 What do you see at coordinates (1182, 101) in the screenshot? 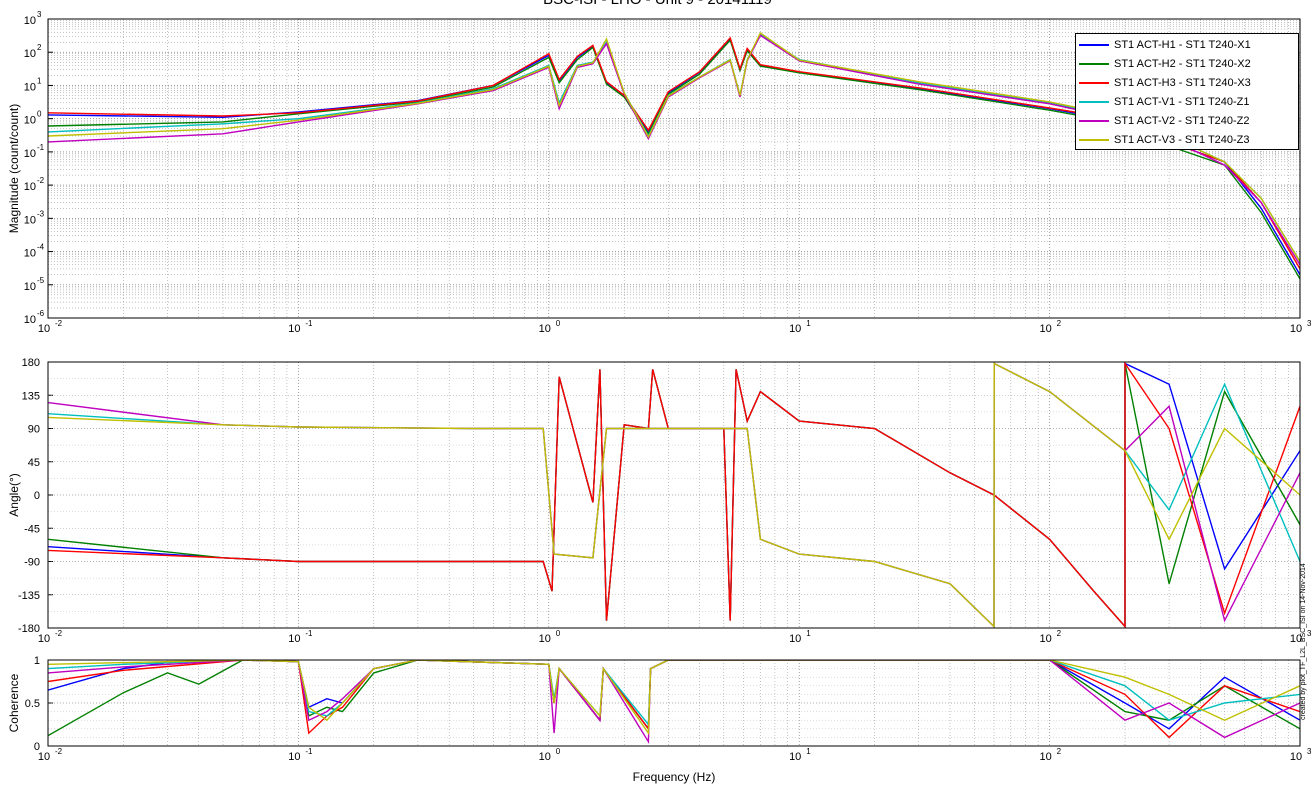
I see `legend-label: ST1 ACT-V1 - ST1 T240-Z1` at bounding box center [1182, 101].